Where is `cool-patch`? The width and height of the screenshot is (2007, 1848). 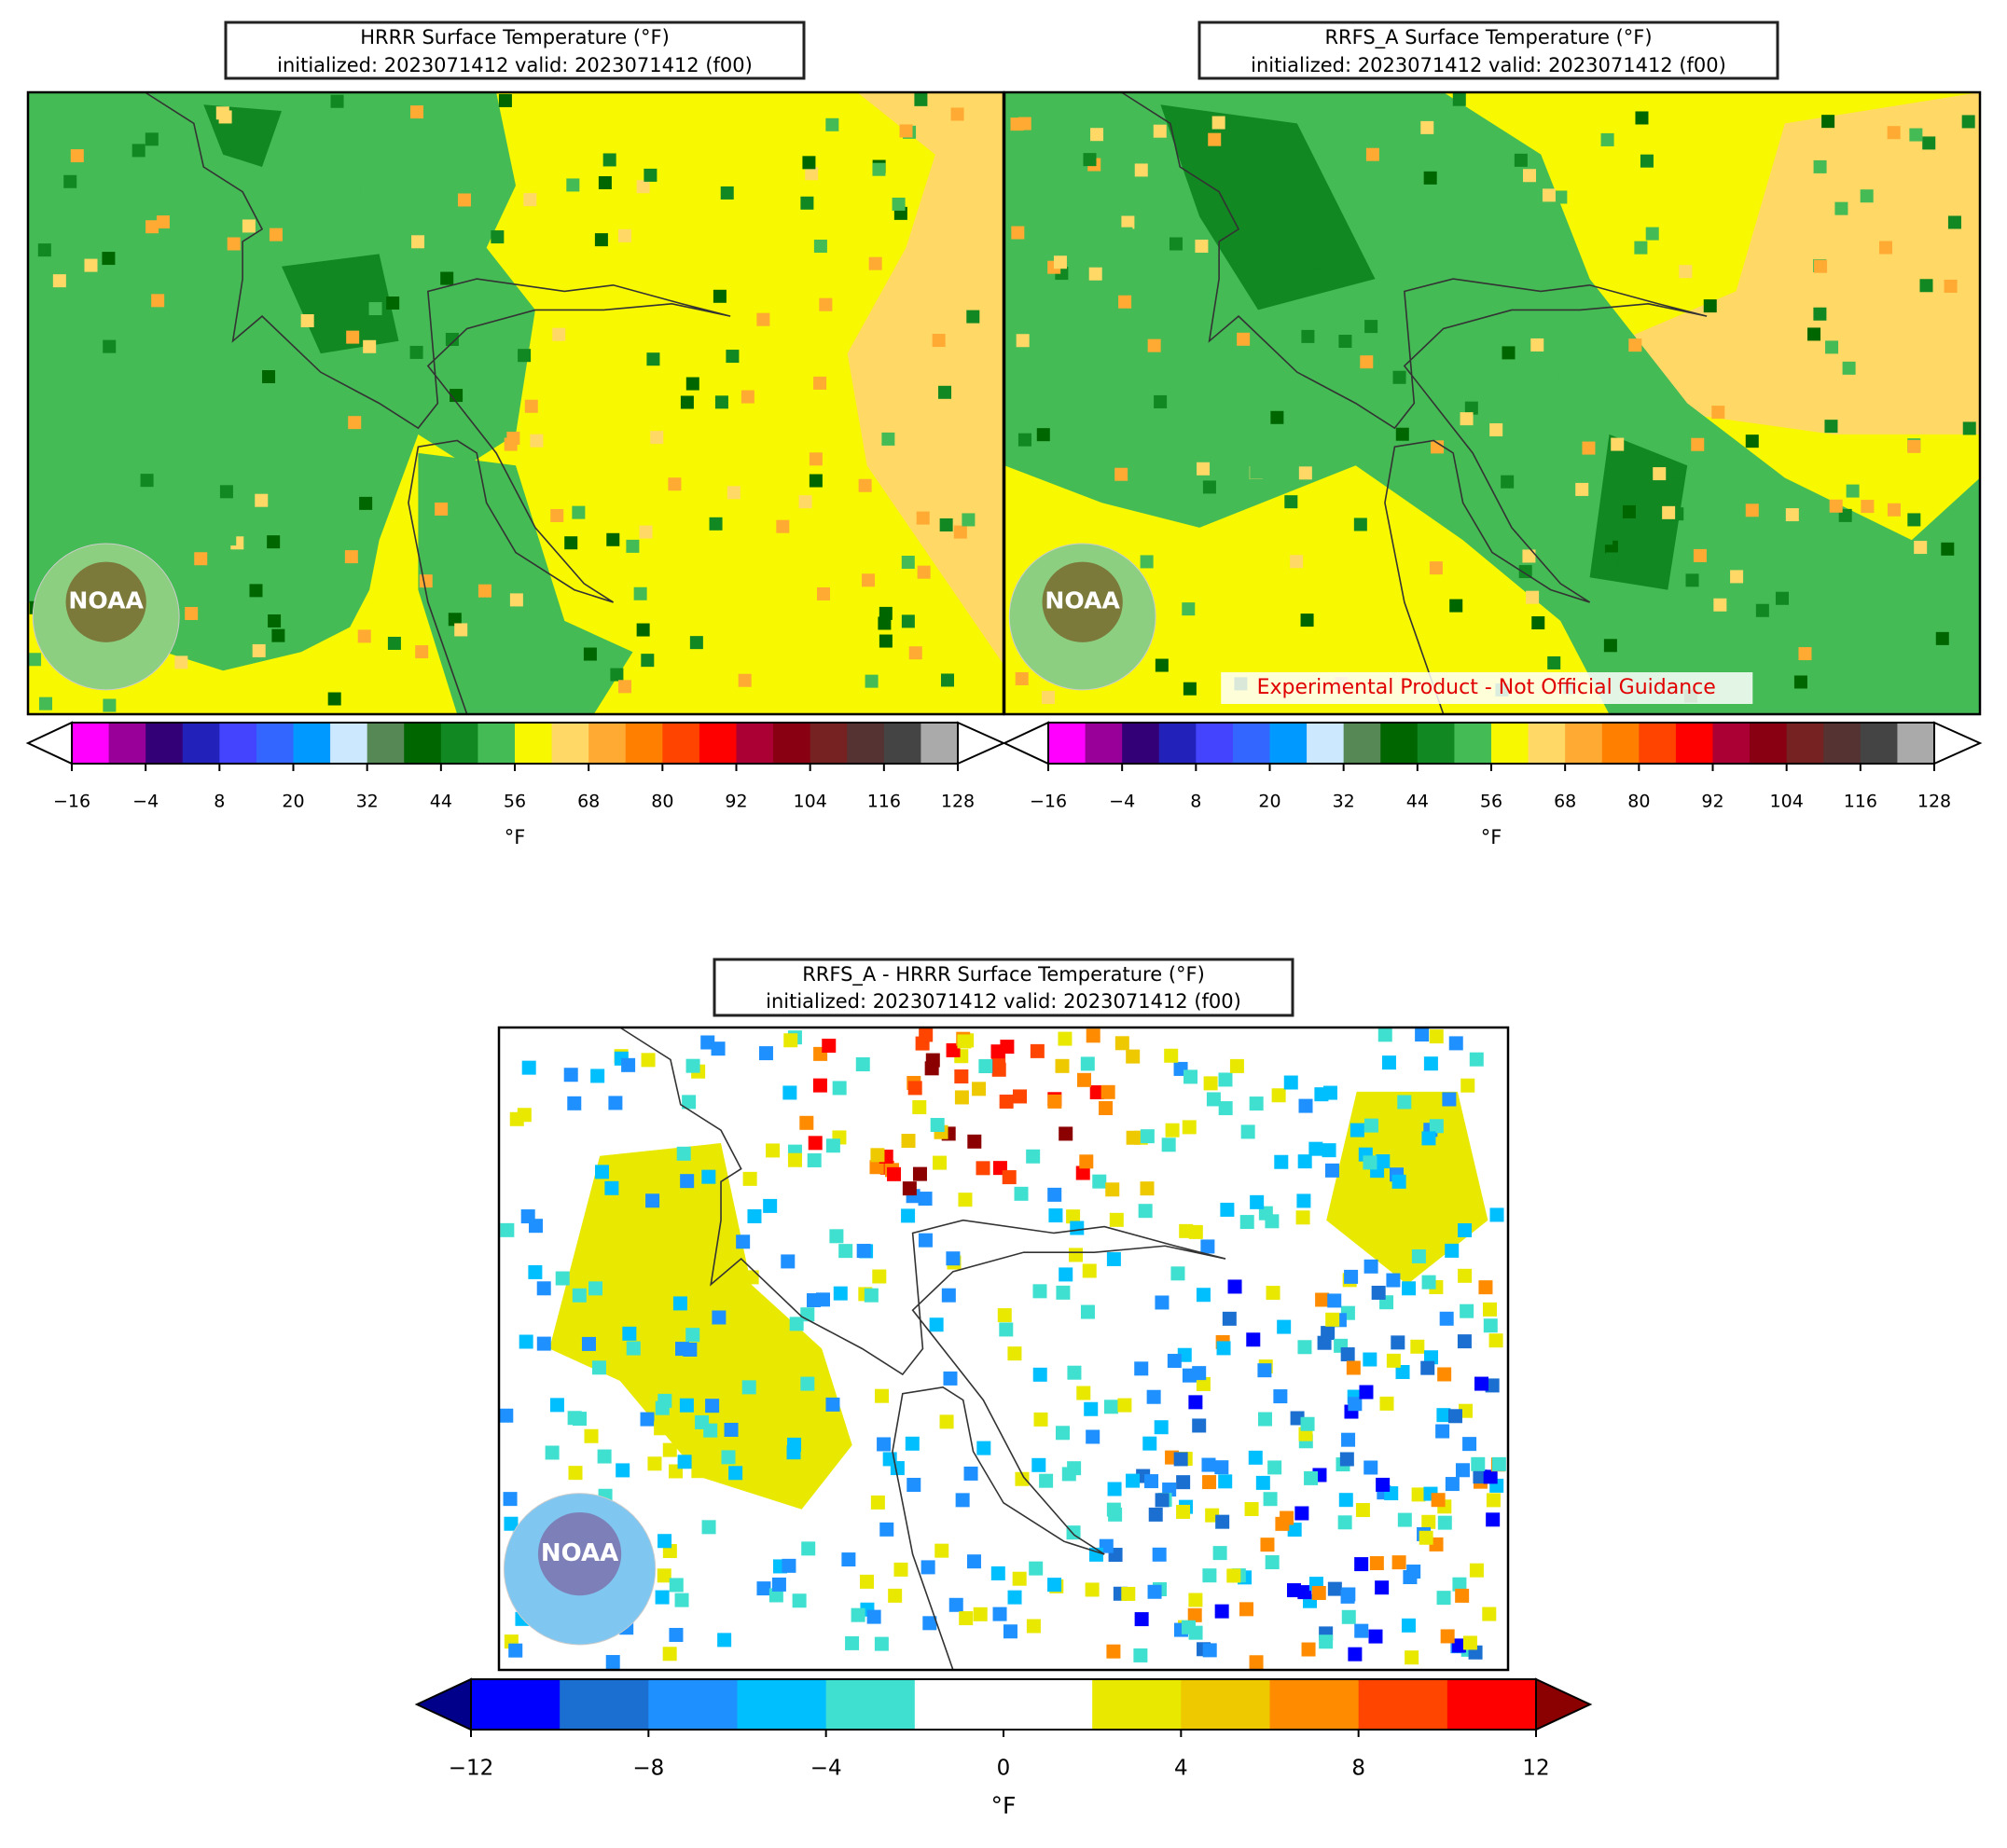 cool-patch is located at coordinates (1268, 207).